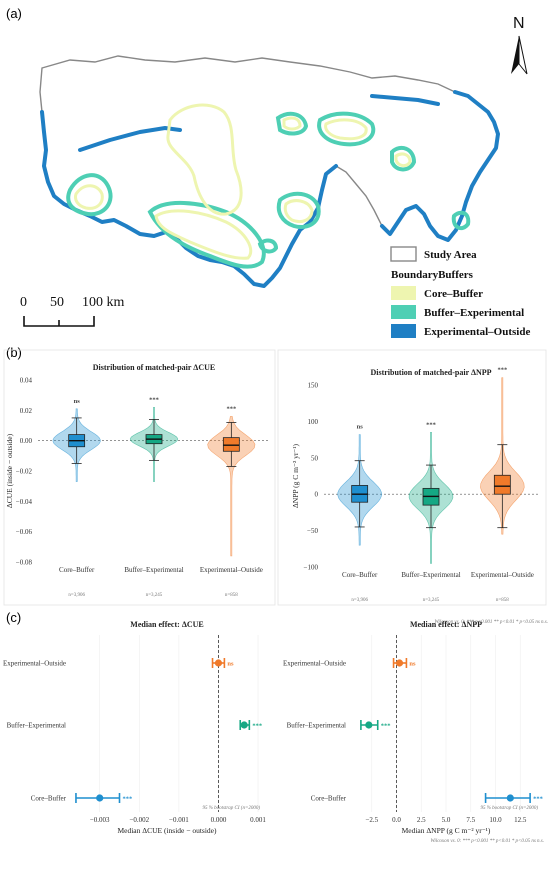 This screenshot has width=550, height=870. I want to click on legend-title: BoundaryBuffers, so click(432, 275).